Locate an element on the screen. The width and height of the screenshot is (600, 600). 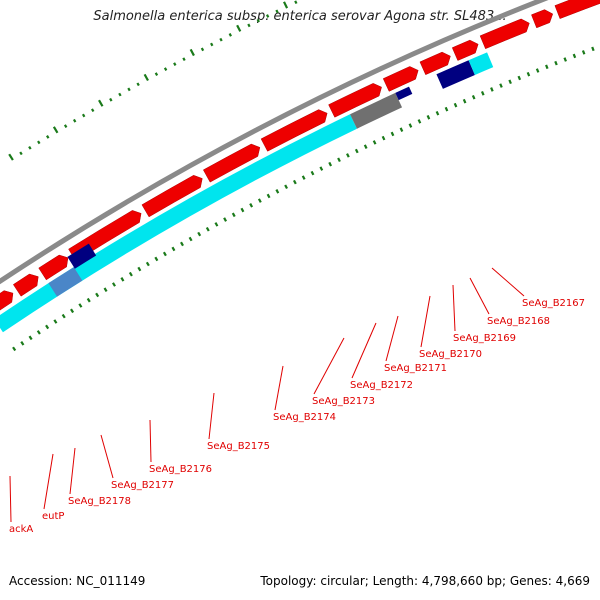
gene-label: SeAg_B2171 is located at coordinates (415, 368).